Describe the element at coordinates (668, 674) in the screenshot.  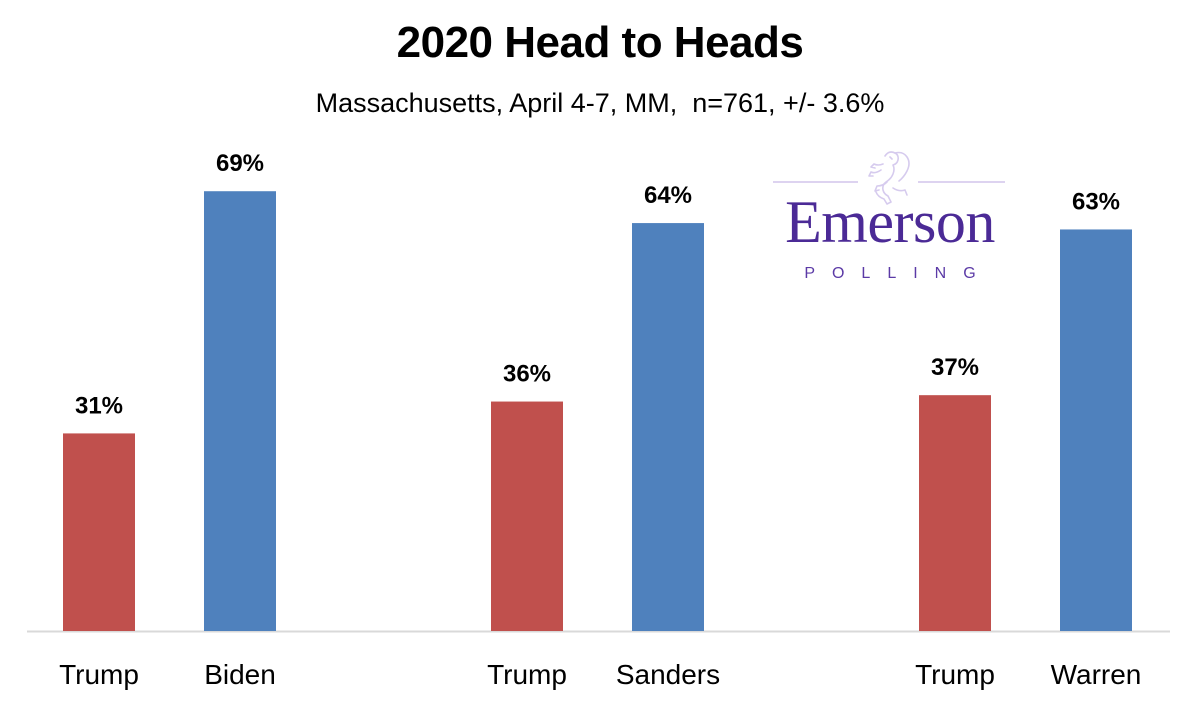
I see `category-label-sanders-group-2: Sanders` at that location.